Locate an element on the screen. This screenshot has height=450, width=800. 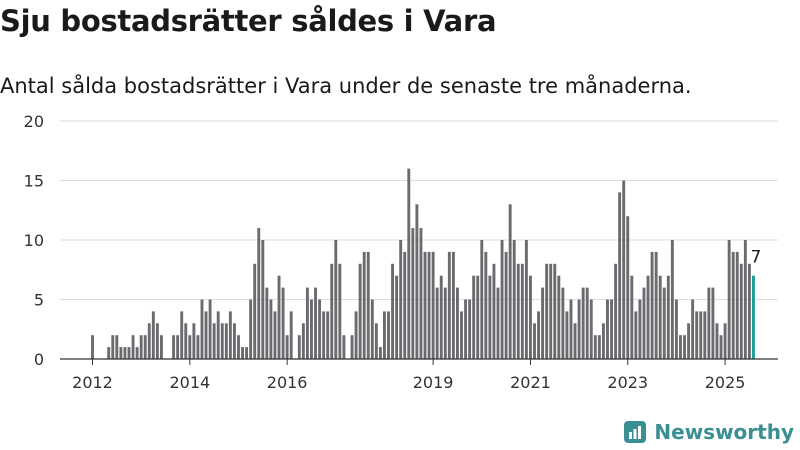
bar-highlight is located at coordinates (753, 317).